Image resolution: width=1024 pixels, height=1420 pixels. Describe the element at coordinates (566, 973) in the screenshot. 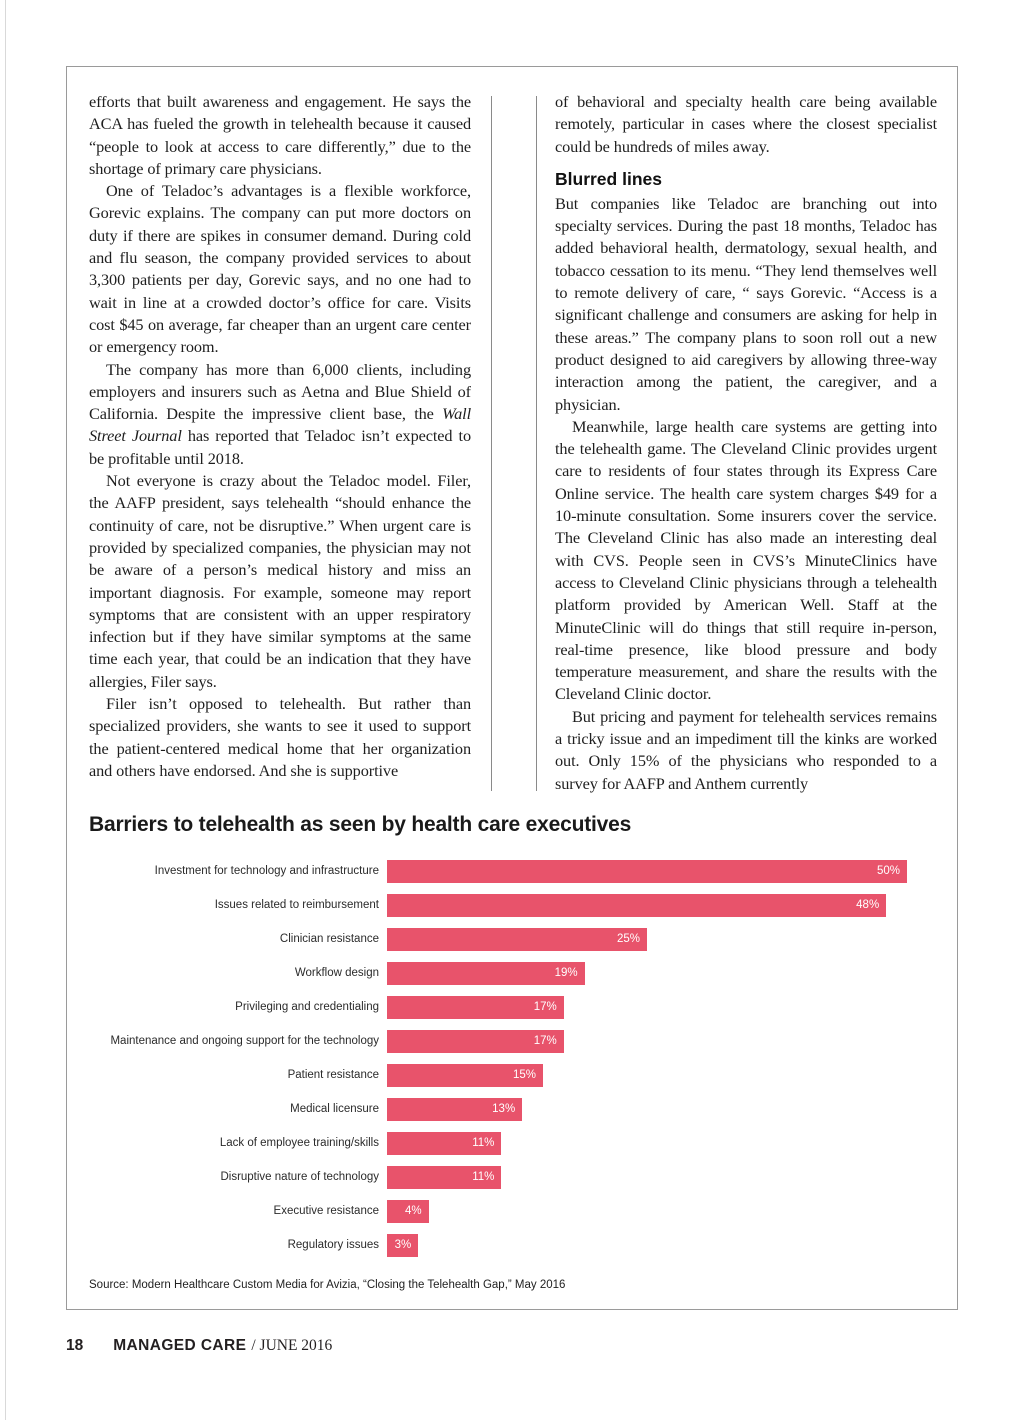

I see `chart-value-label: 19%` at that location.